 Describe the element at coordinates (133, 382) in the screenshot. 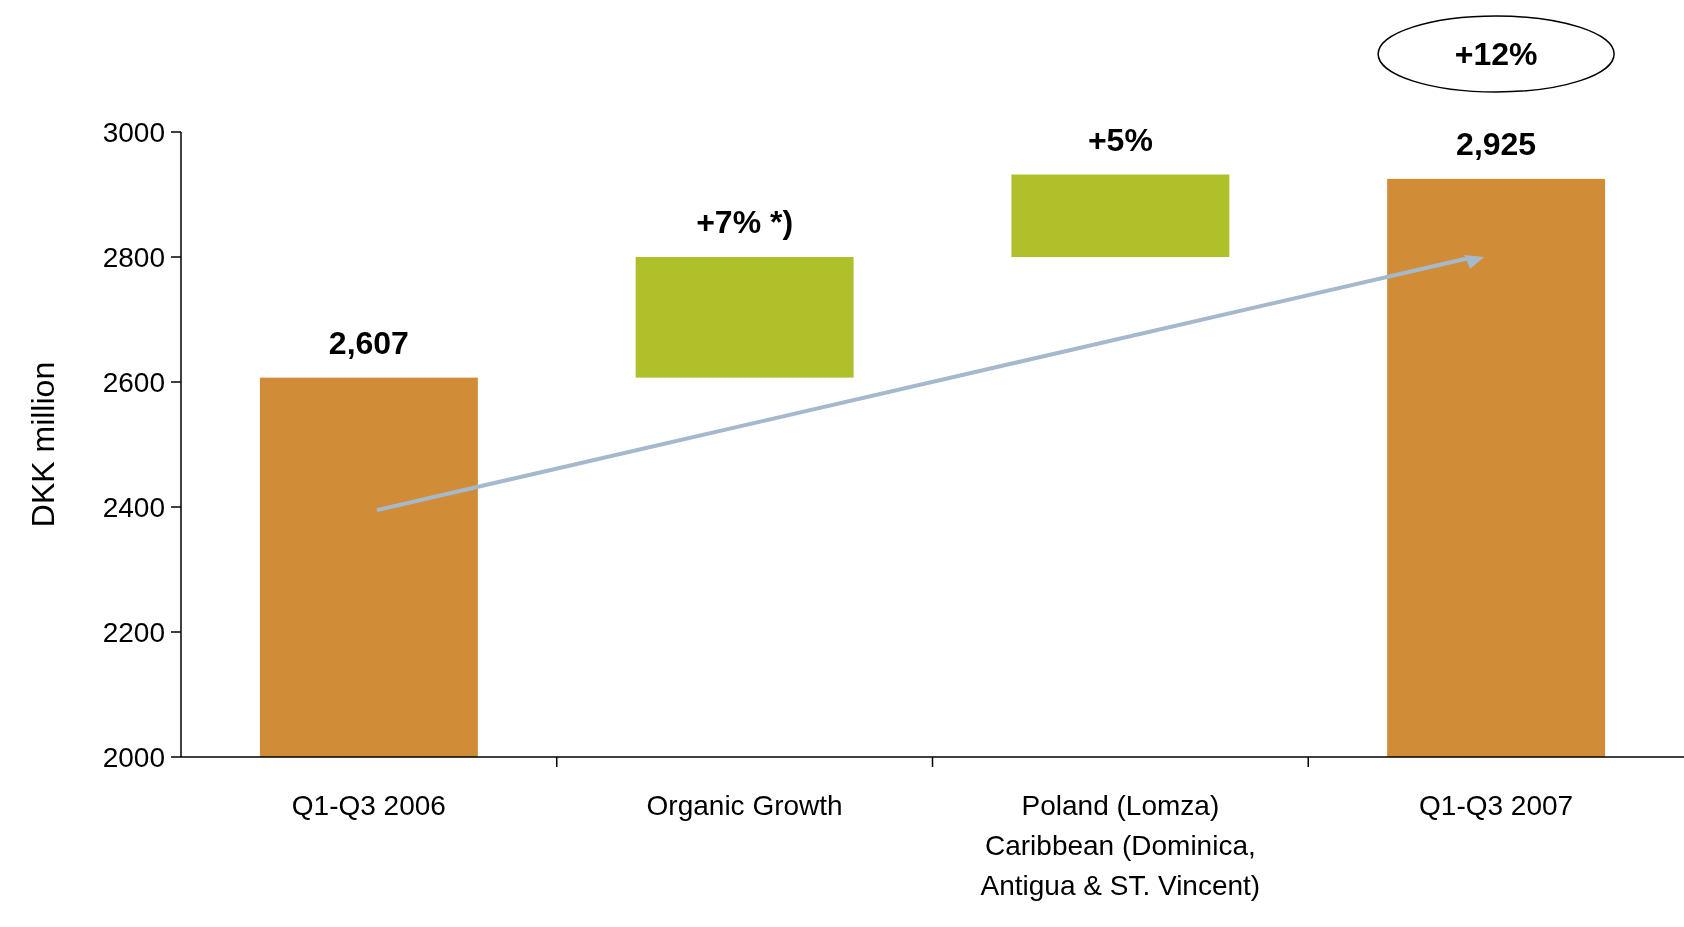

I see `y-tick-label: 2600` at that location.